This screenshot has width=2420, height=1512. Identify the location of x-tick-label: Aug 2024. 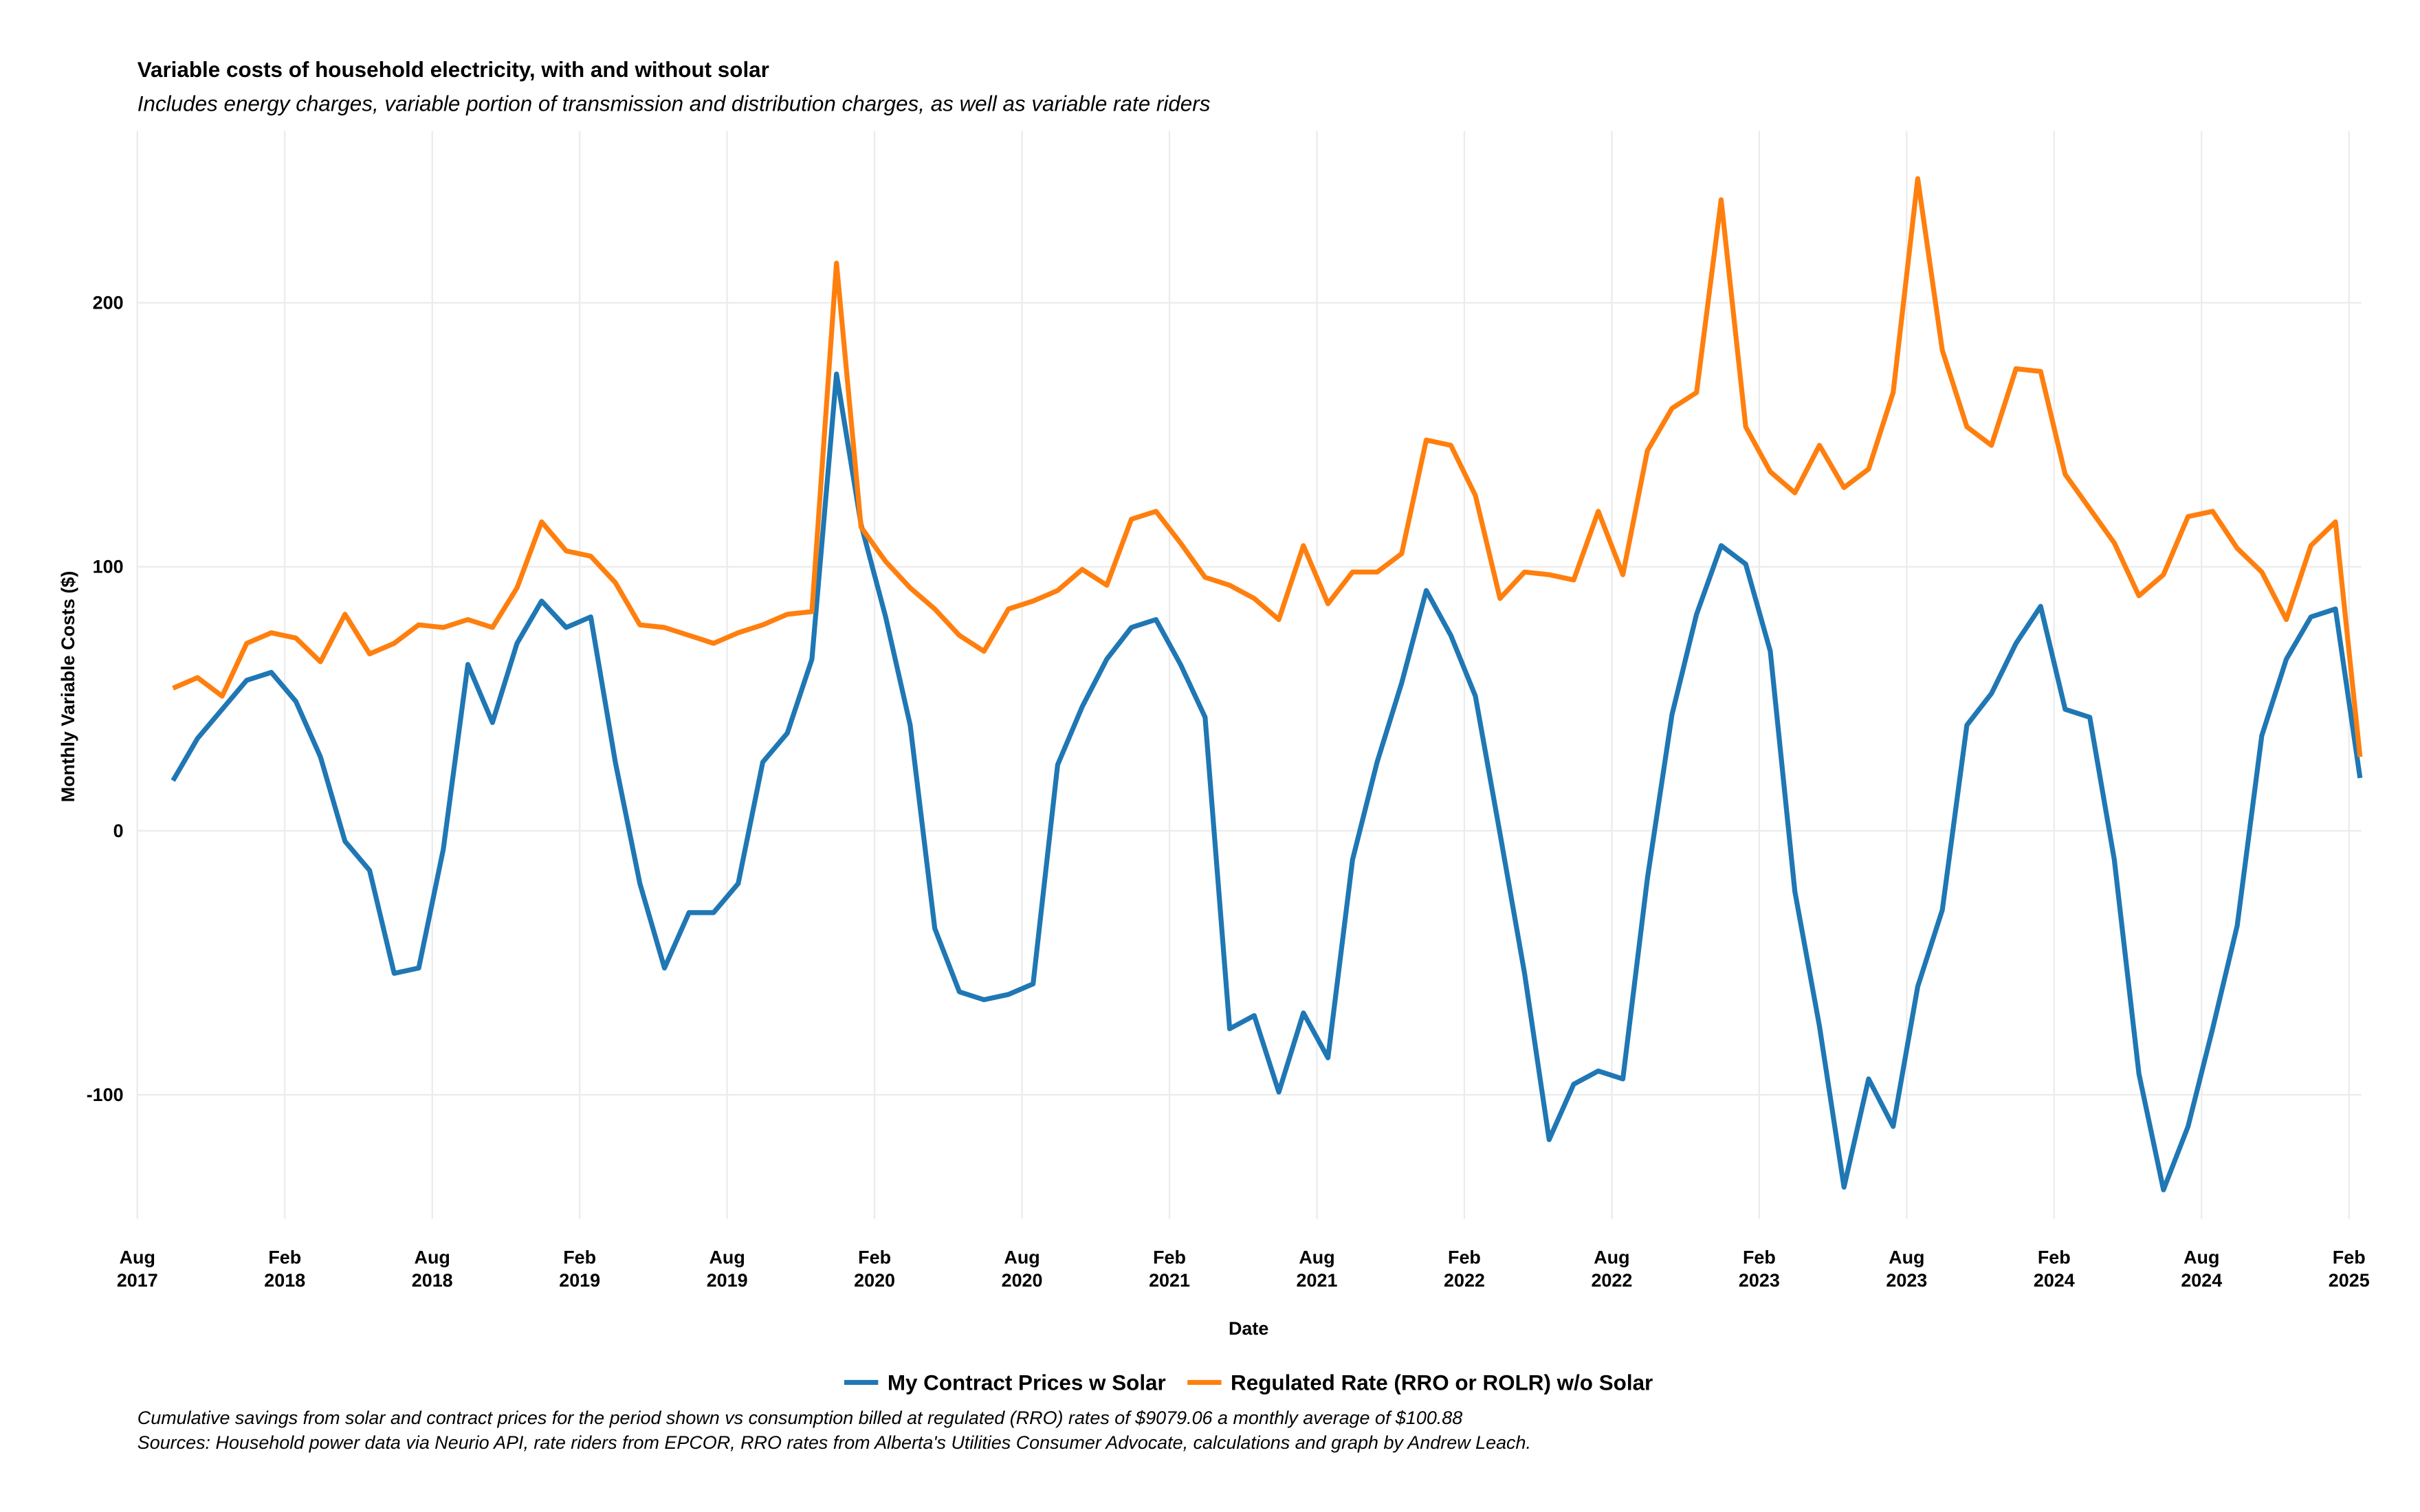
(2201, 1269).